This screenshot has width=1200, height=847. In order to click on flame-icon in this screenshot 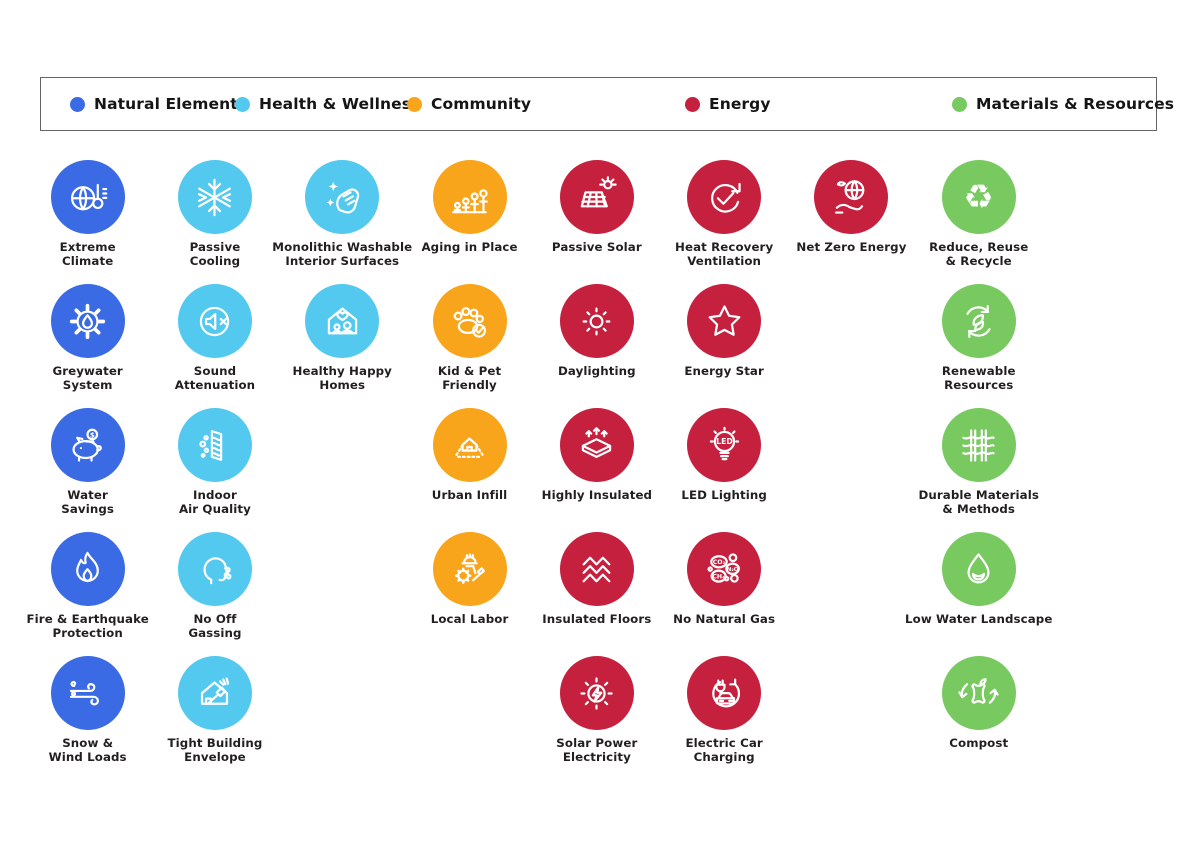, I will do `click(87, 569)`.